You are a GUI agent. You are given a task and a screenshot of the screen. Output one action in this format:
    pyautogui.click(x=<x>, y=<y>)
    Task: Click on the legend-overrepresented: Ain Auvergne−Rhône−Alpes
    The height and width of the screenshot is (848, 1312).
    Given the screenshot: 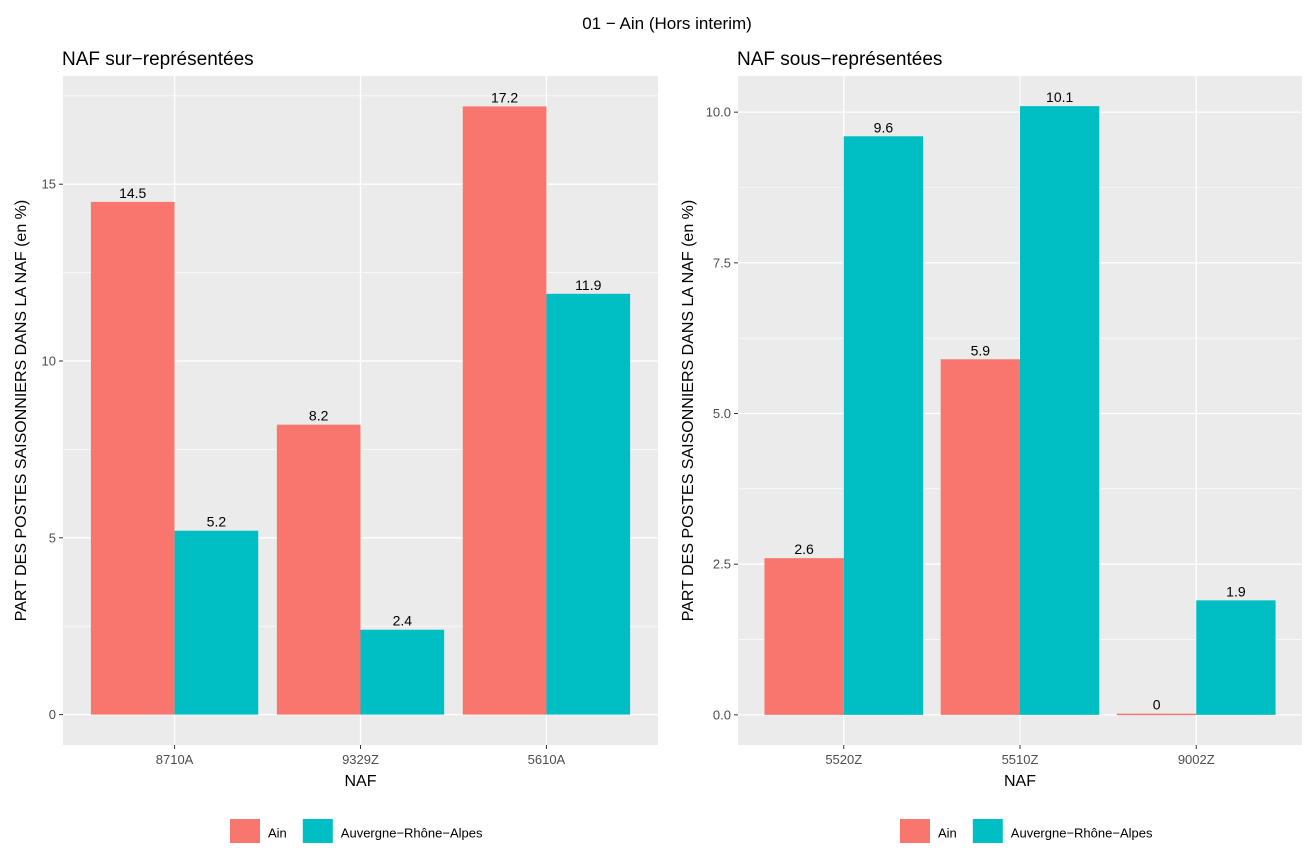 What is the action you would take?
    pyautogui.click(x=356, y=832)
    